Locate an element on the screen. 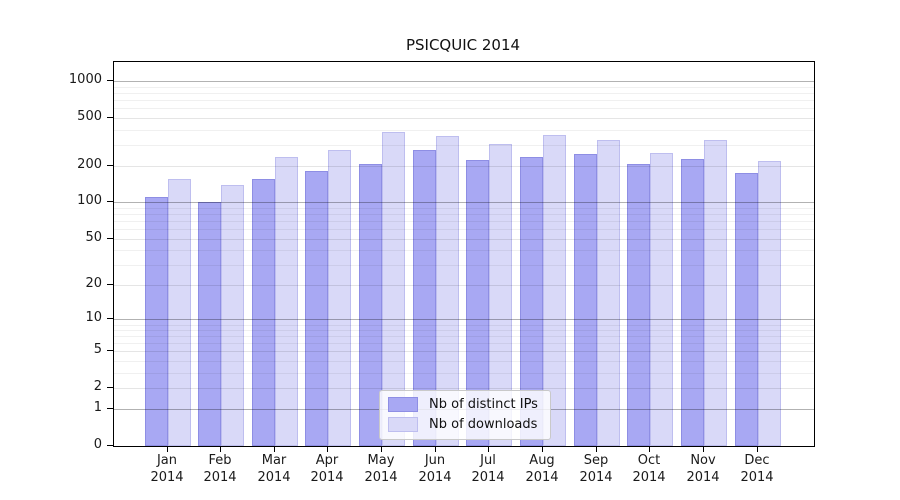 Image resolution: width=900 pixels, height=500 pixels. bar-downloads-feb is located at coordinates (232, 315).